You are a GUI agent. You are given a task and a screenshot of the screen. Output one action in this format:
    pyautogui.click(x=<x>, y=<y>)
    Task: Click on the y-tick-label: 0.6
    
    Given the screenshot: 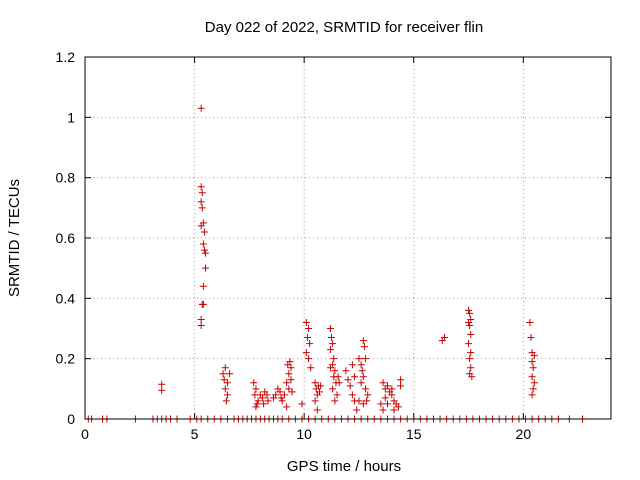 What is the action you would take?
    pyautogui.click(x=66, y=238)
    